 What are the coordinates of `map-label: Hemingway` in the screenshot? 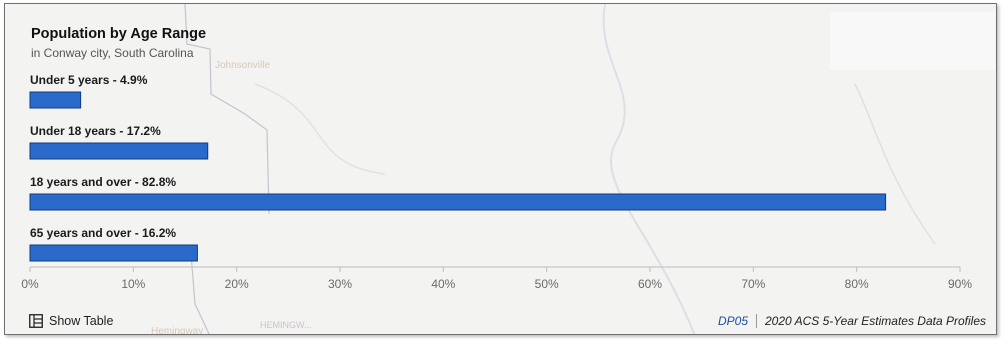 It's located at (177, 330).